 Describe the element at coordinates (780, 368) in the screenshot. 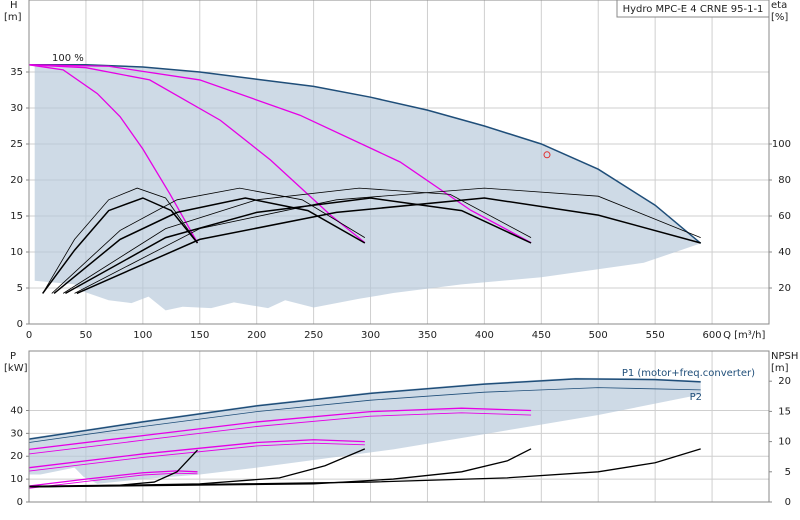

I see `y2-axis-unit: [m]` at that location.